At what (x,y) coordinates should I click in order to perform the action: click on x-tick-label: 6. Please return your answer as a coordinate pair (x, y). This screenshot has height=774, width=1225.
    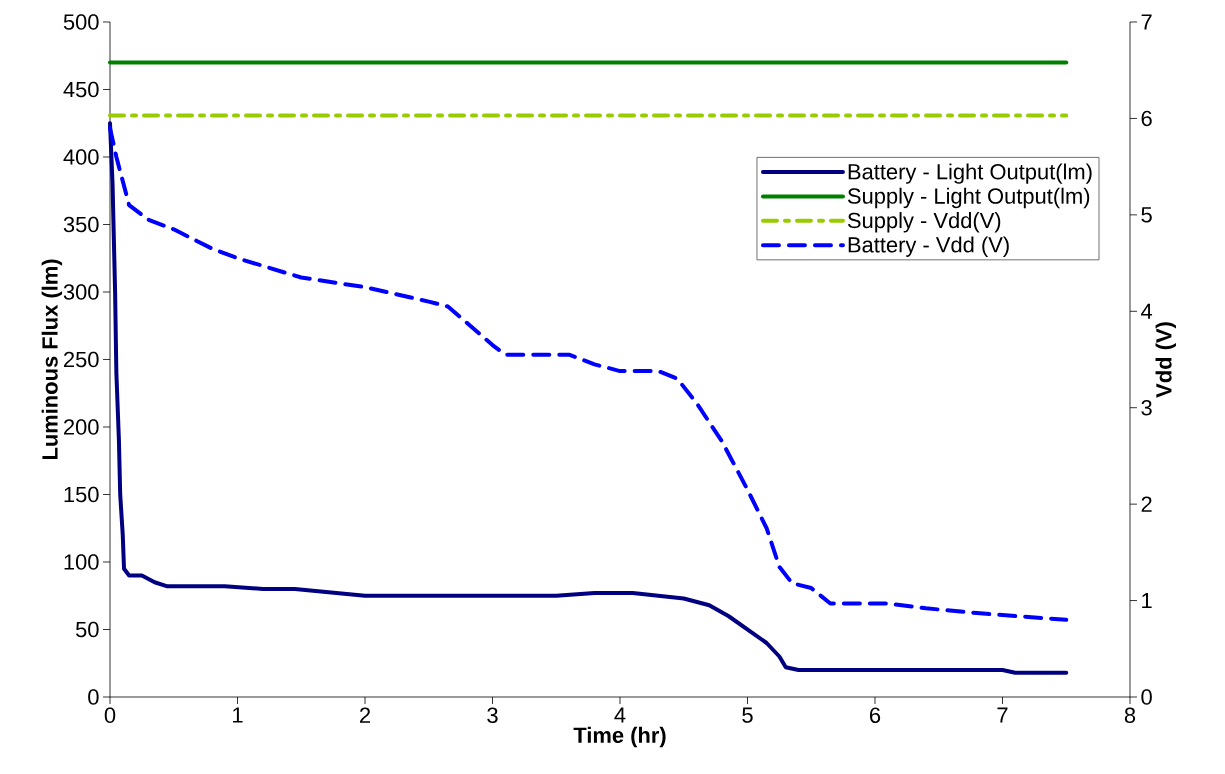
    Looking at the image, I should click on (875, 715).